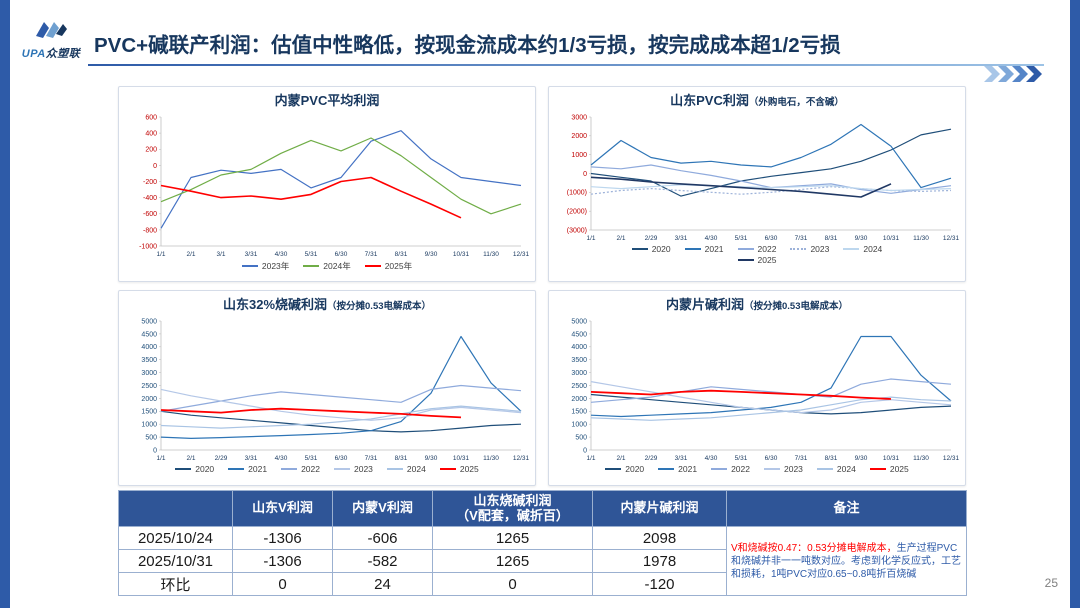 The width and height of the screenshot is (1080, 608). I want to click on svg-text: 1/1, so click(160, 458).